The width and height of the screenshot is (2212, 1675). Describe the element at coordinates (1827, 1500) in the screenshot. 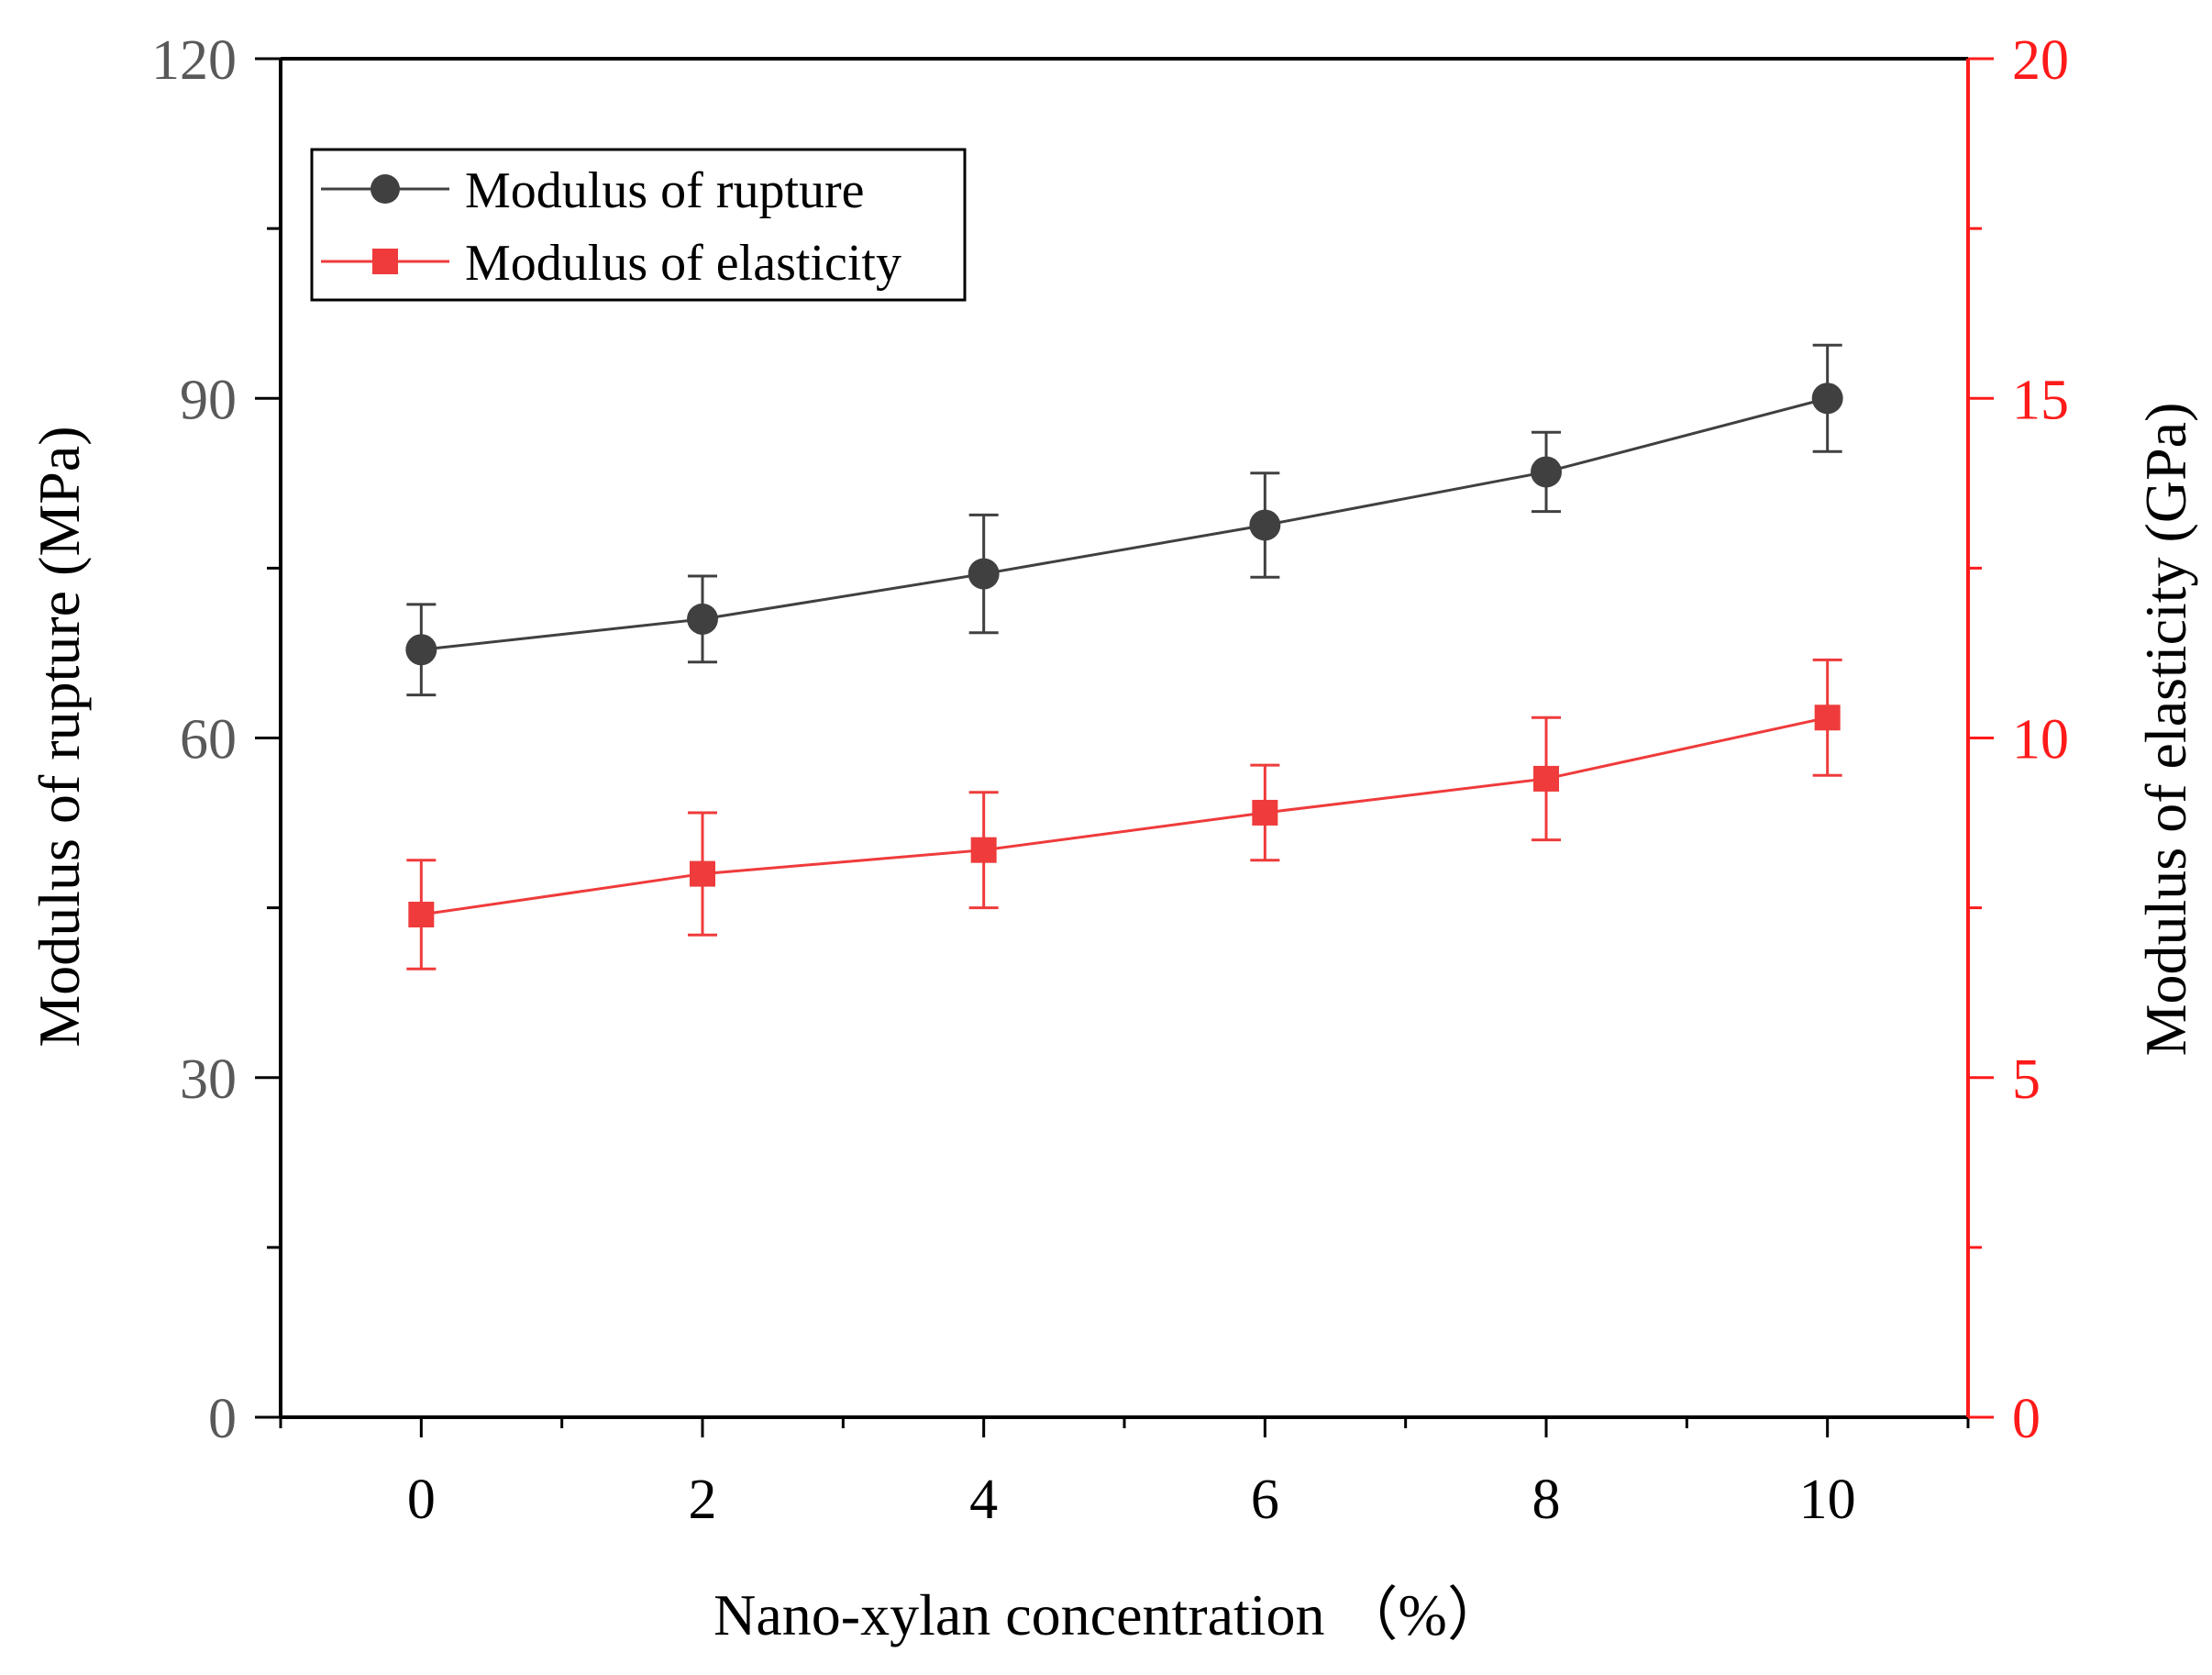

I see `x-tick-label: 10` at that location.